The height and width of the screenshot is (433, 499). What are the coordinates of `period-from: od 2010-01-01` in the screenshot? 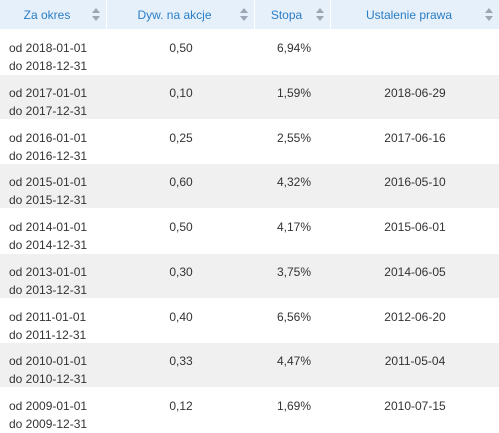 It's located at (48, 361).